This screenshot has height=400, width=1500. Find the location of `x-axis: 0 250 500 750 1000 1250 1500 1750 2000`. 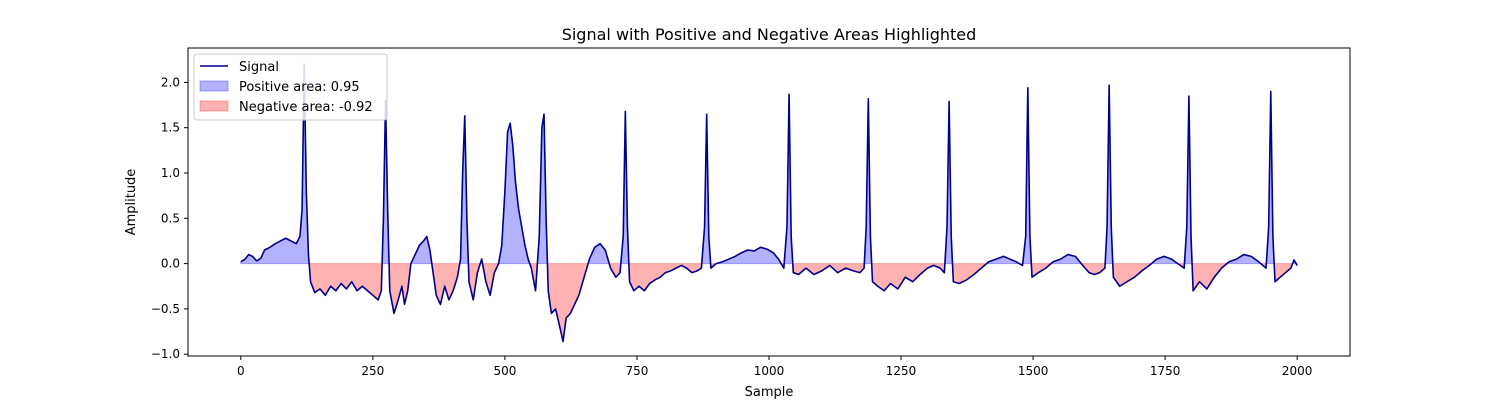

x-axis: 0 250 500 750 1000 1250 1500 1750 2000 is located at coordinates (774, 367).